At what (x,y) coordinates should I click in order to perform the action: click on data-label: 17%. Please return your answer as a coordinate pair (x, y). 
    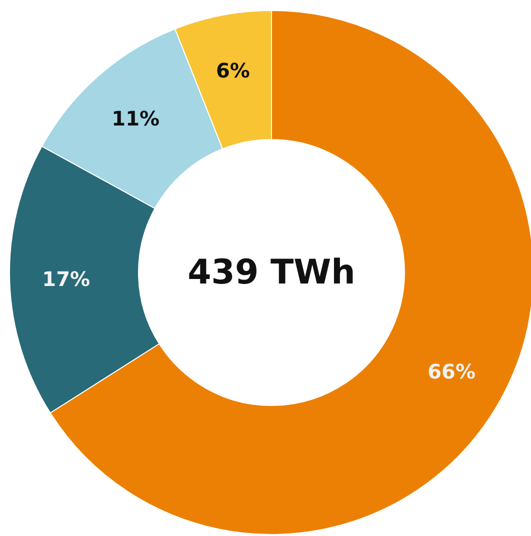
    Looking at the image, I should click on (66, 278).